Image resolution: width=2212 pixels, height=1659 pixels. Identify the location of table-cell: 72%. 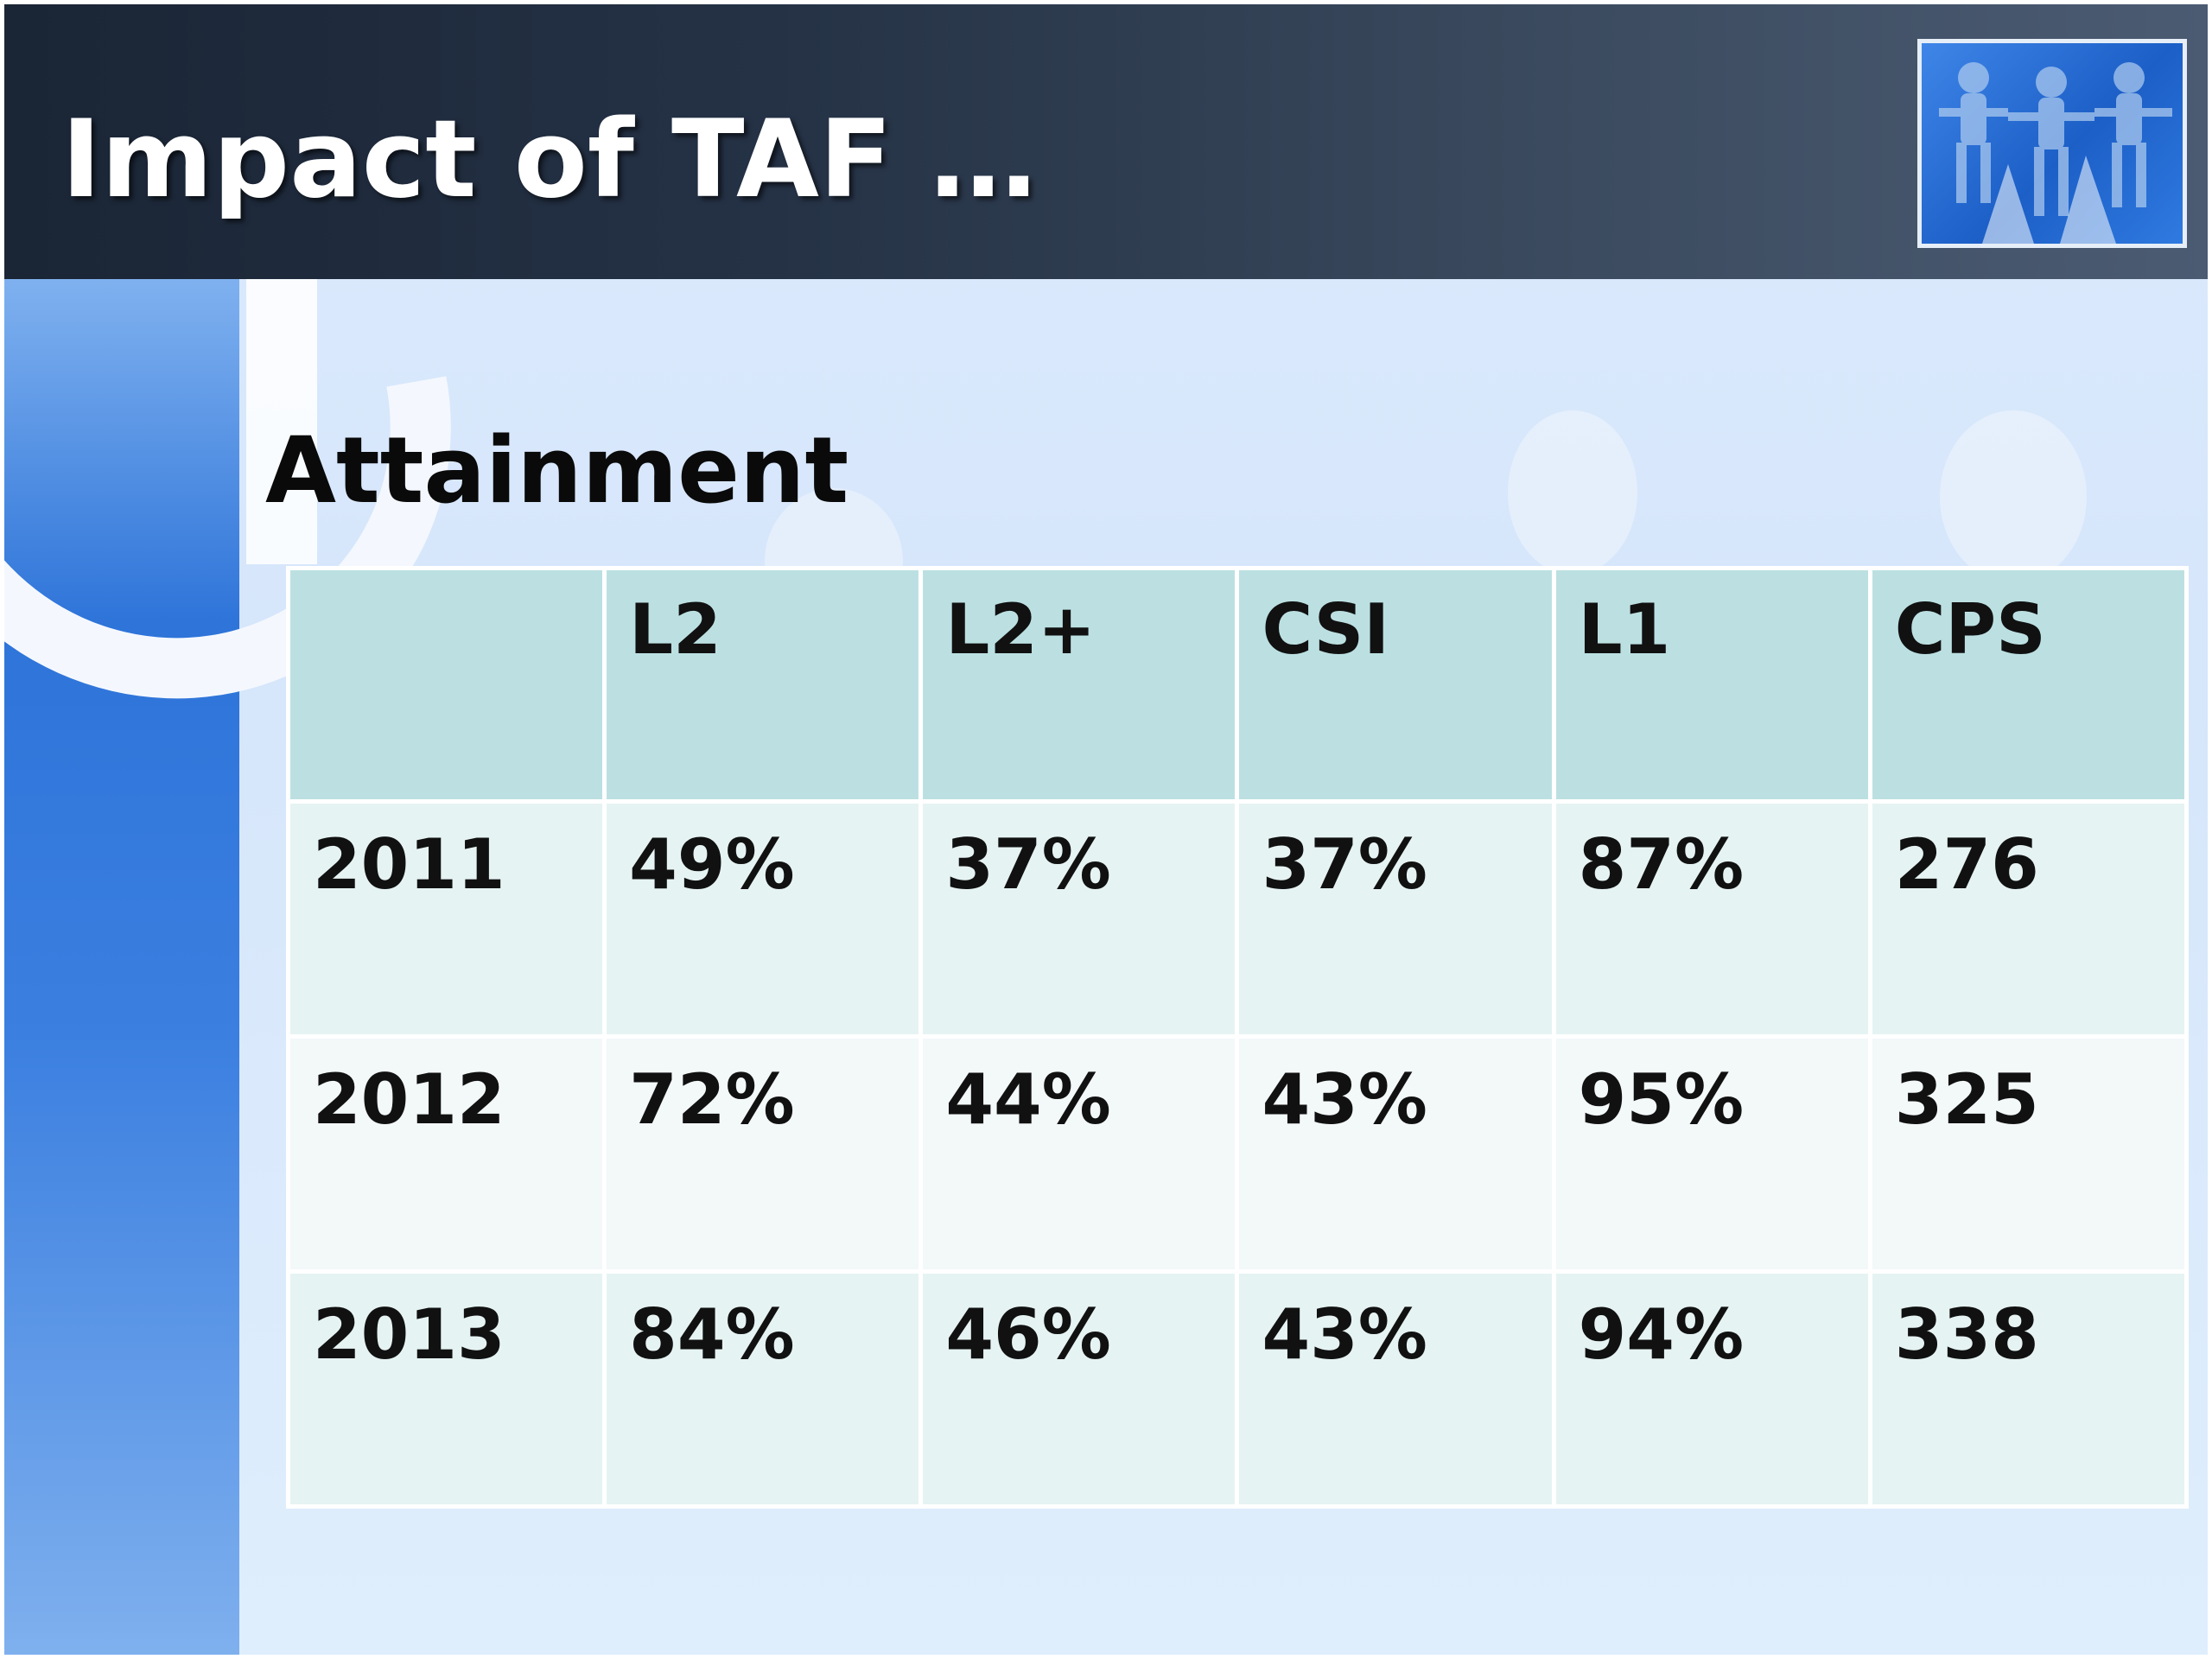
(763, 1154).